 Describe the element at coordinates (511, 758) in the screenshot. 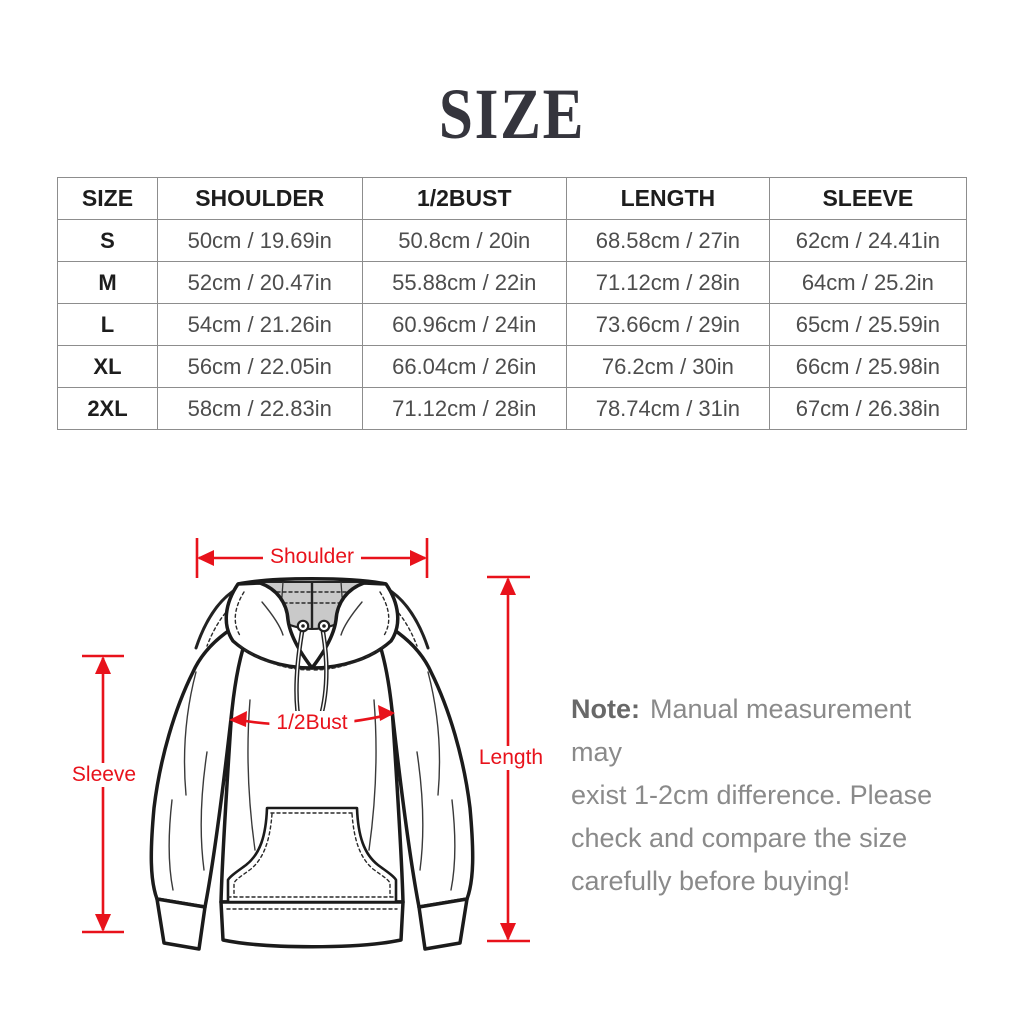

I see `length-dimension-label: Length` at that location.